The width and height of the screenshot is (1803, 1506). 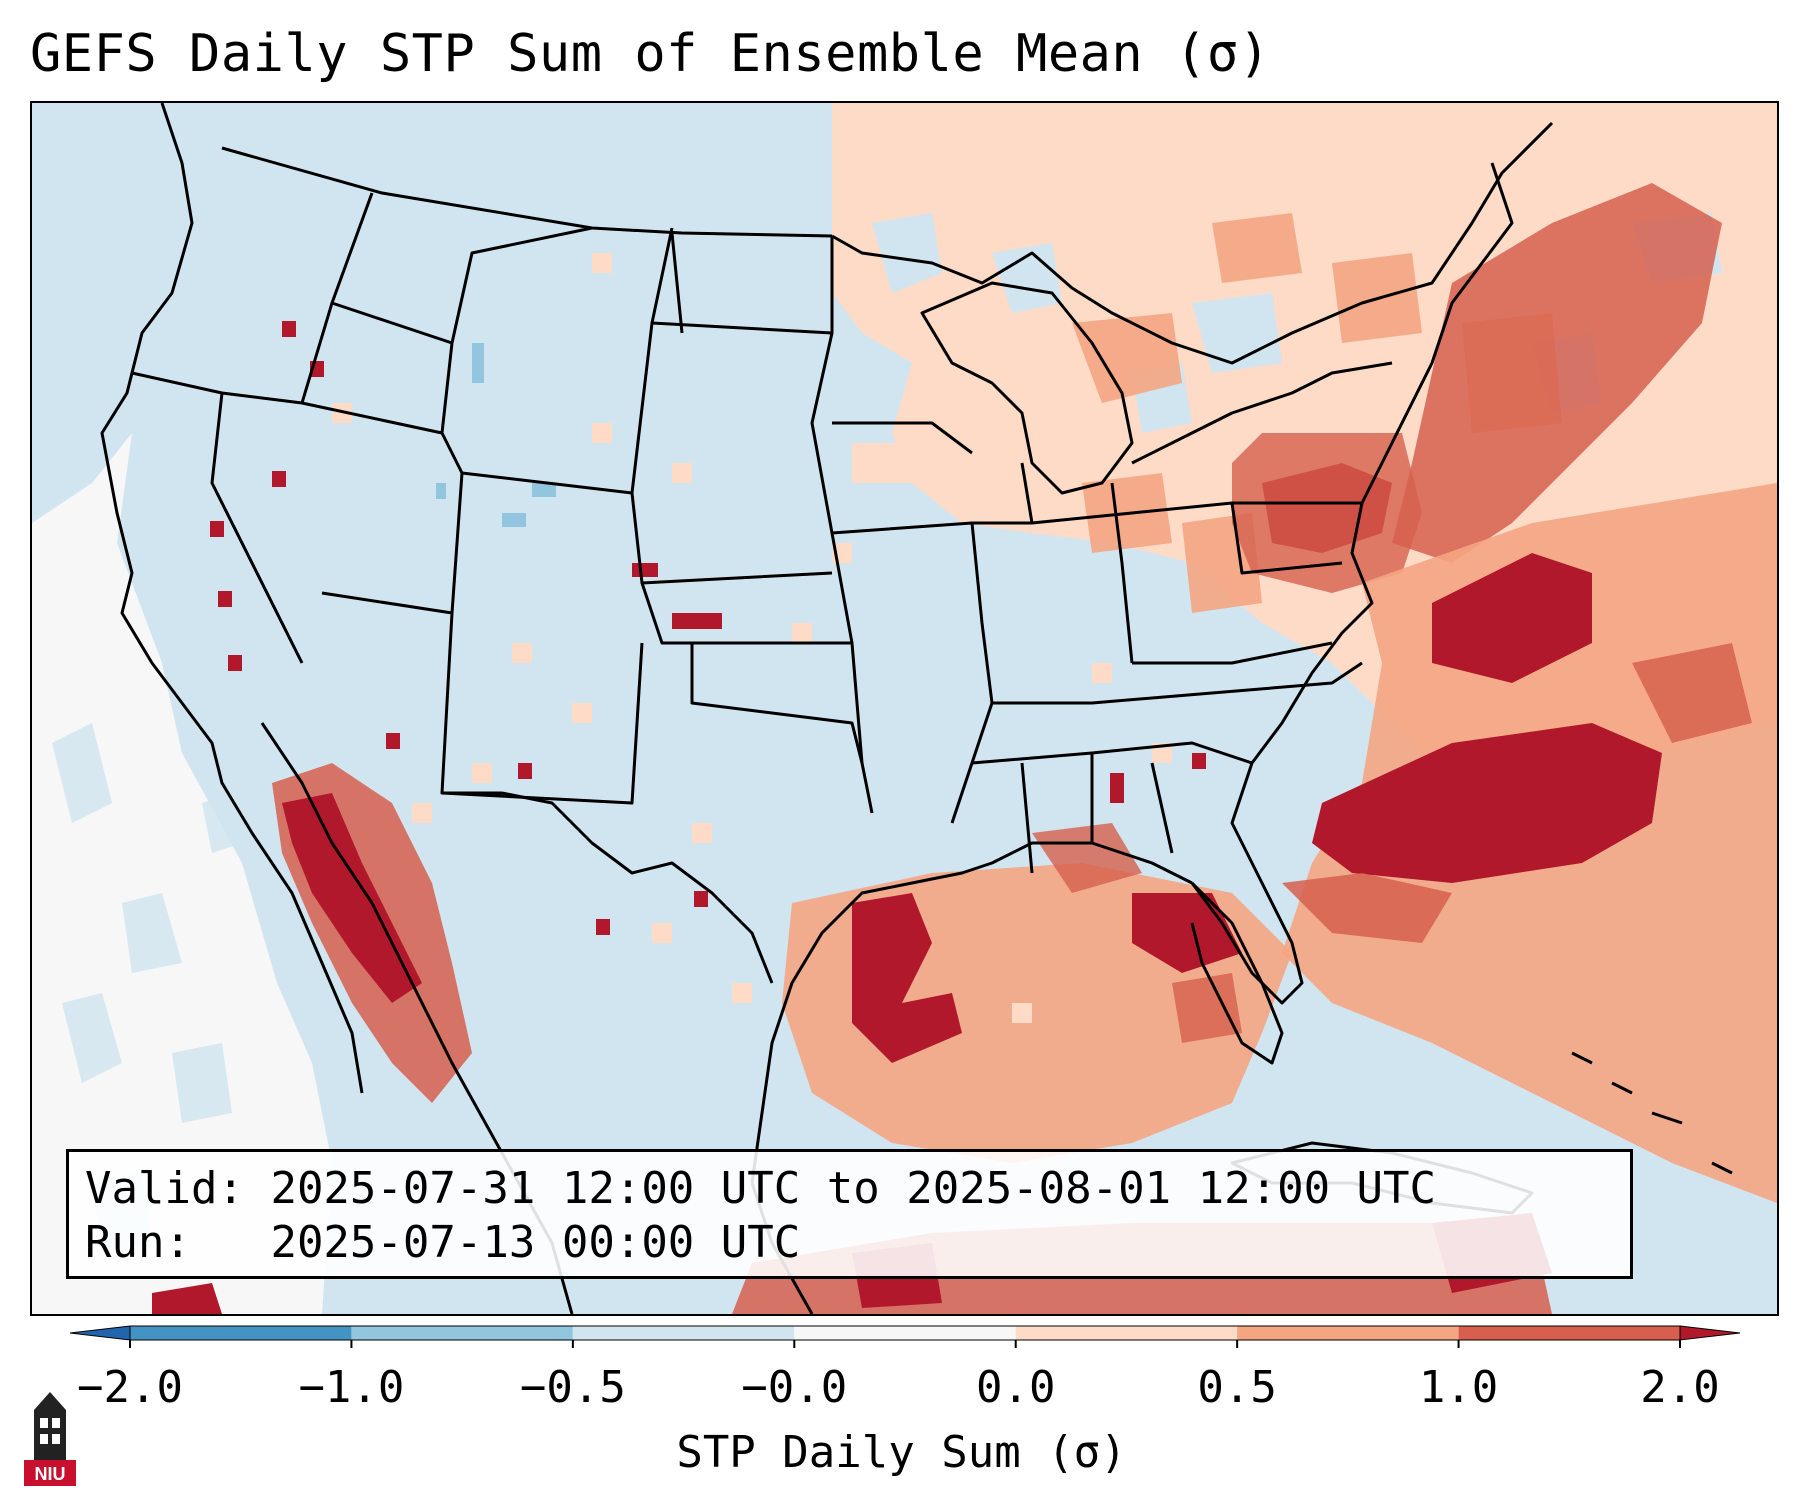 What do you see at coordinates (164, 1188) in the screenshot?
I see `valid-label: Valid:` at bounding box center [164, 1188].